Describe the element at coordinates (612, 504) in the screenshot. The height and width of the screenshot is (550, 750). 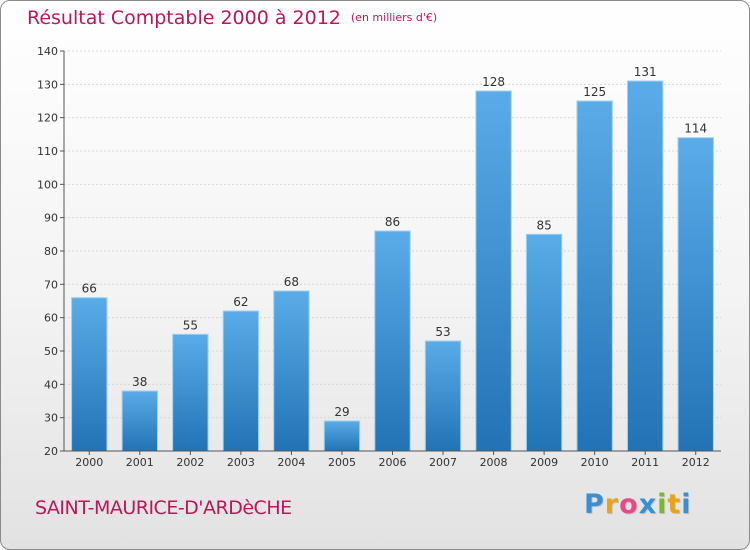
I see `logo-letter: r` at that location.